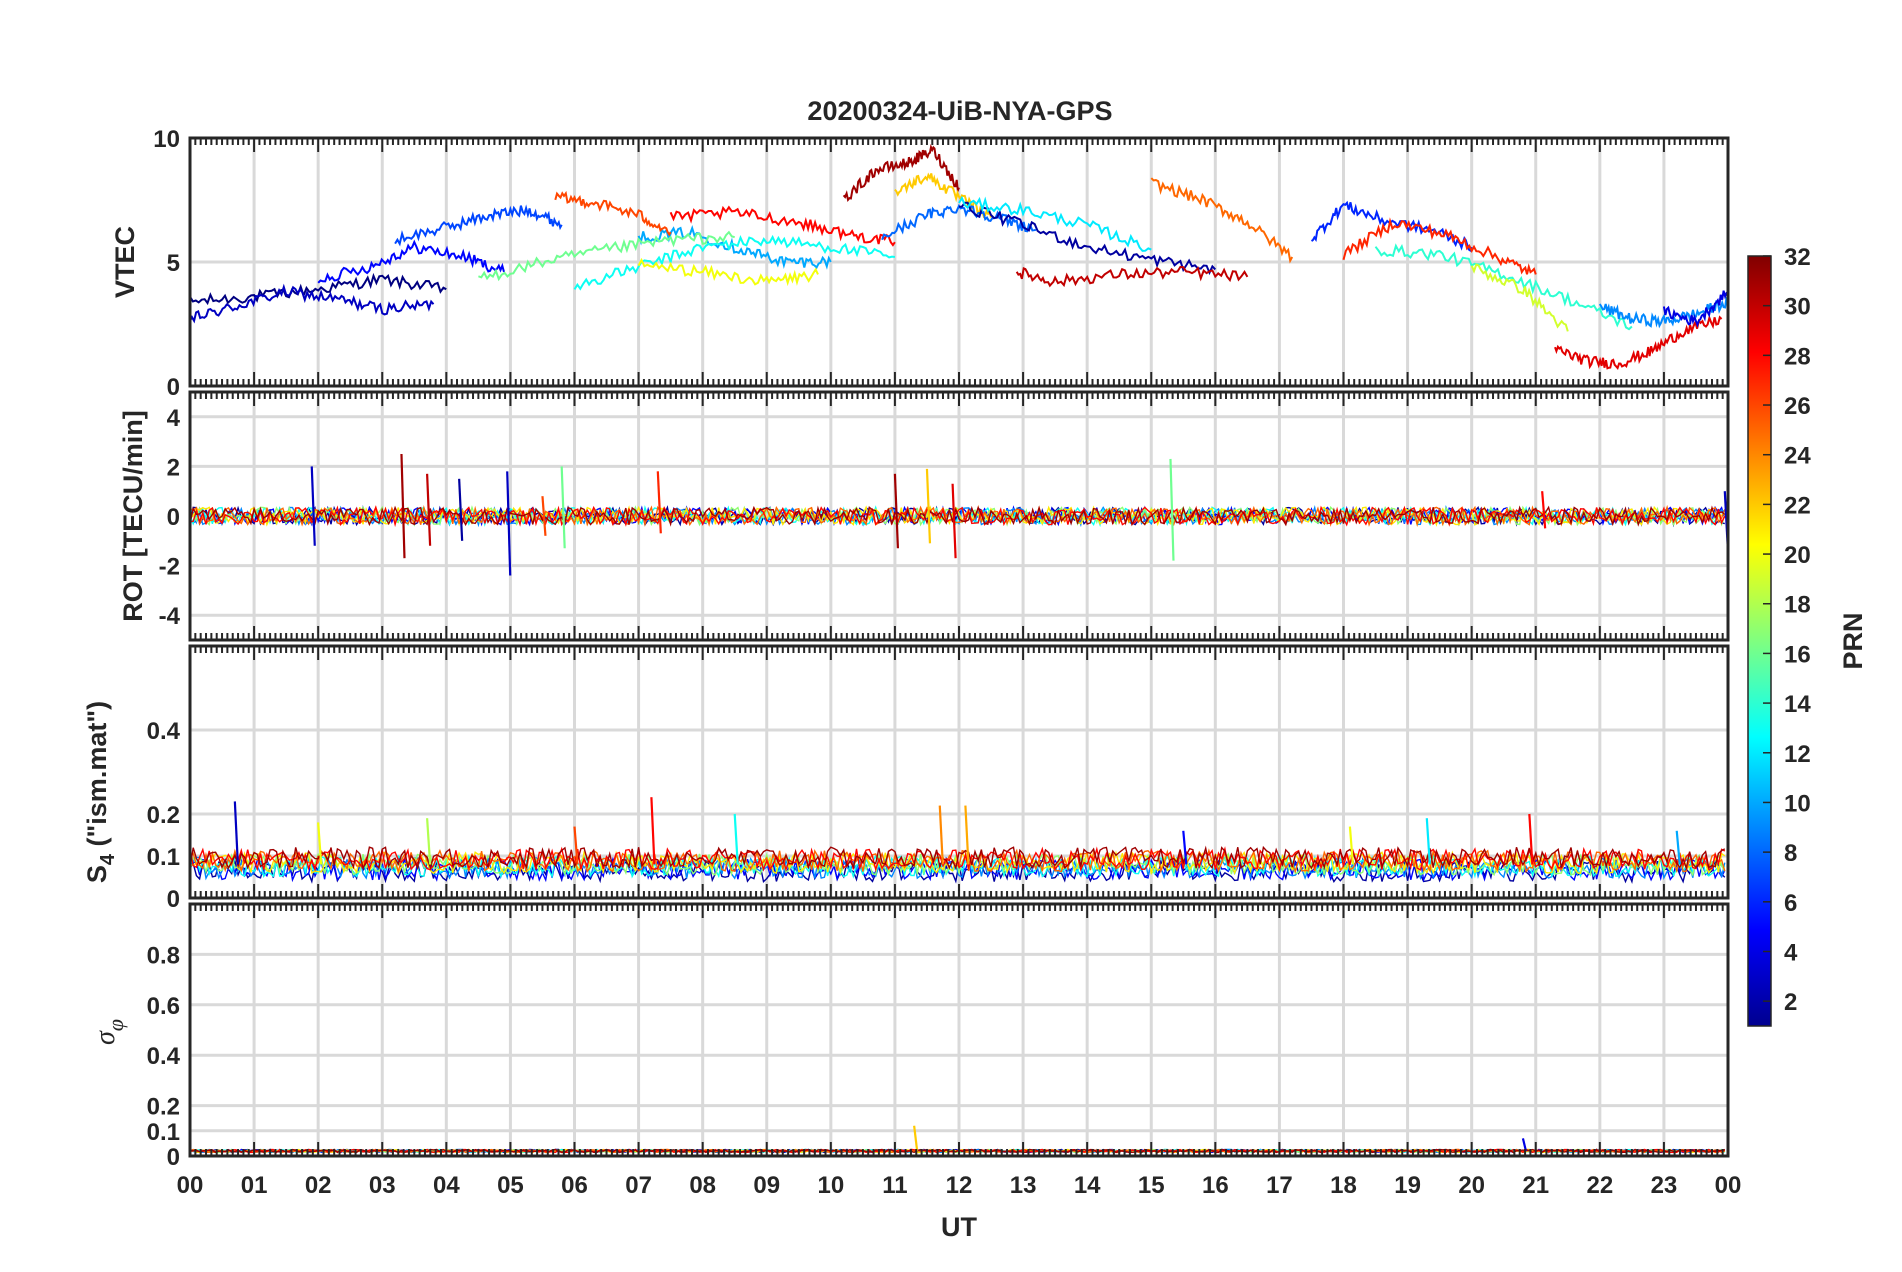  Describe the element at coordinates (1853, 640) in the screenshot. I see `colorbar-label: PRN` at that location.